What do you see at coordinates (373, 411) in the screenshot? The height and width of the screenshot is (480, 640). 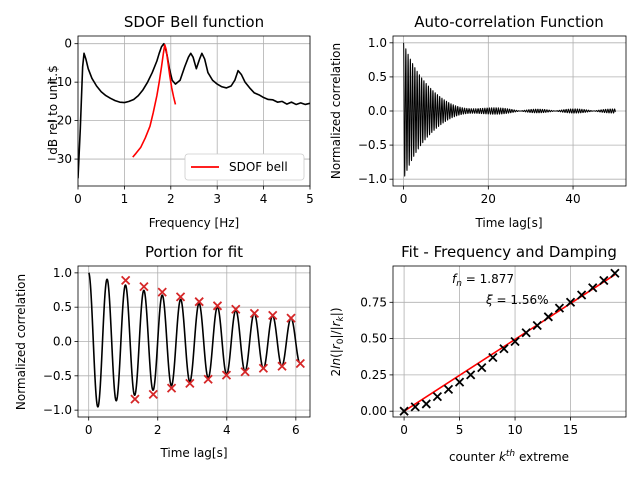 I see `y-tick-label: 0.00` at bounding box center [373, 411].